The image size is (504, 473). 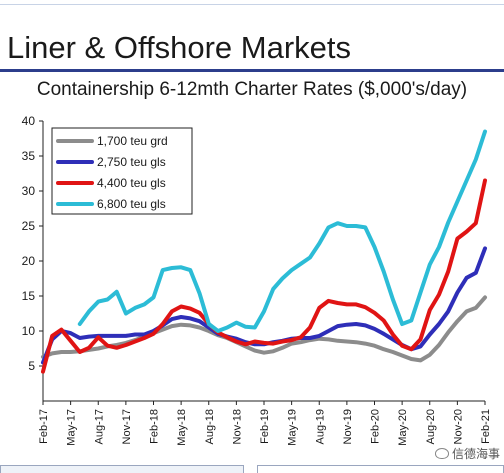 What do you see at coordinates (31, 366) in the screenshot?
I see `y-tick-label: 5` at bounding box center [31, 366].